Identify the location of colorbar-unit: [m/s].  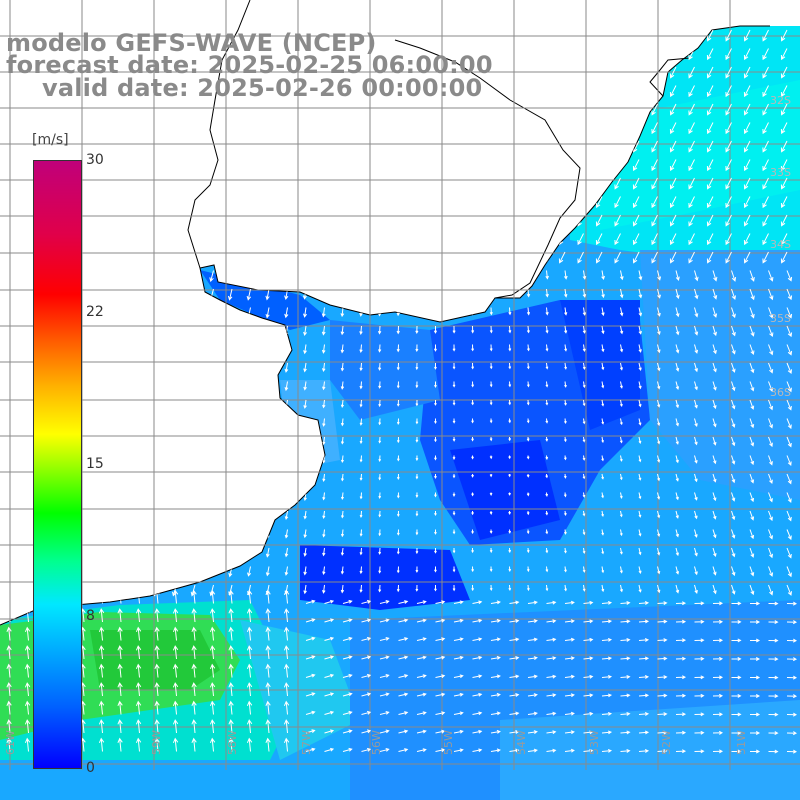
(50, 140).